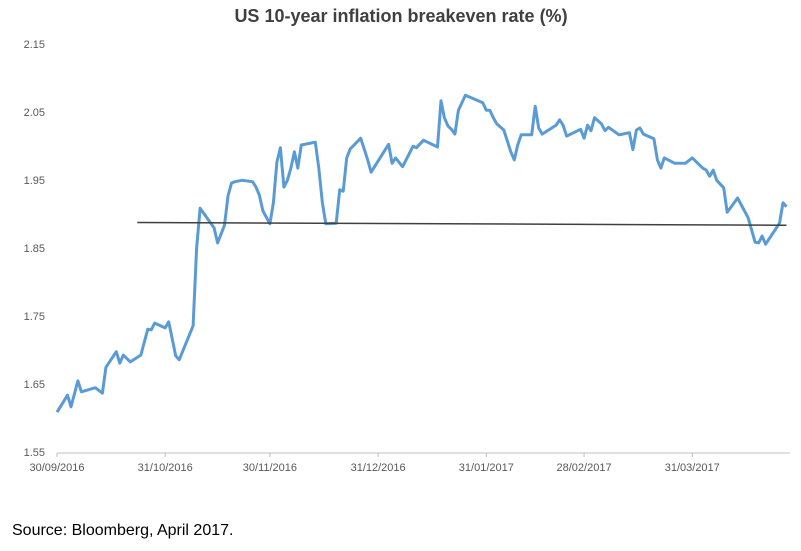  Describe the element at coordinates (34, 45) in the screenshot. I see `y-tick-label: 2.15` at that location.